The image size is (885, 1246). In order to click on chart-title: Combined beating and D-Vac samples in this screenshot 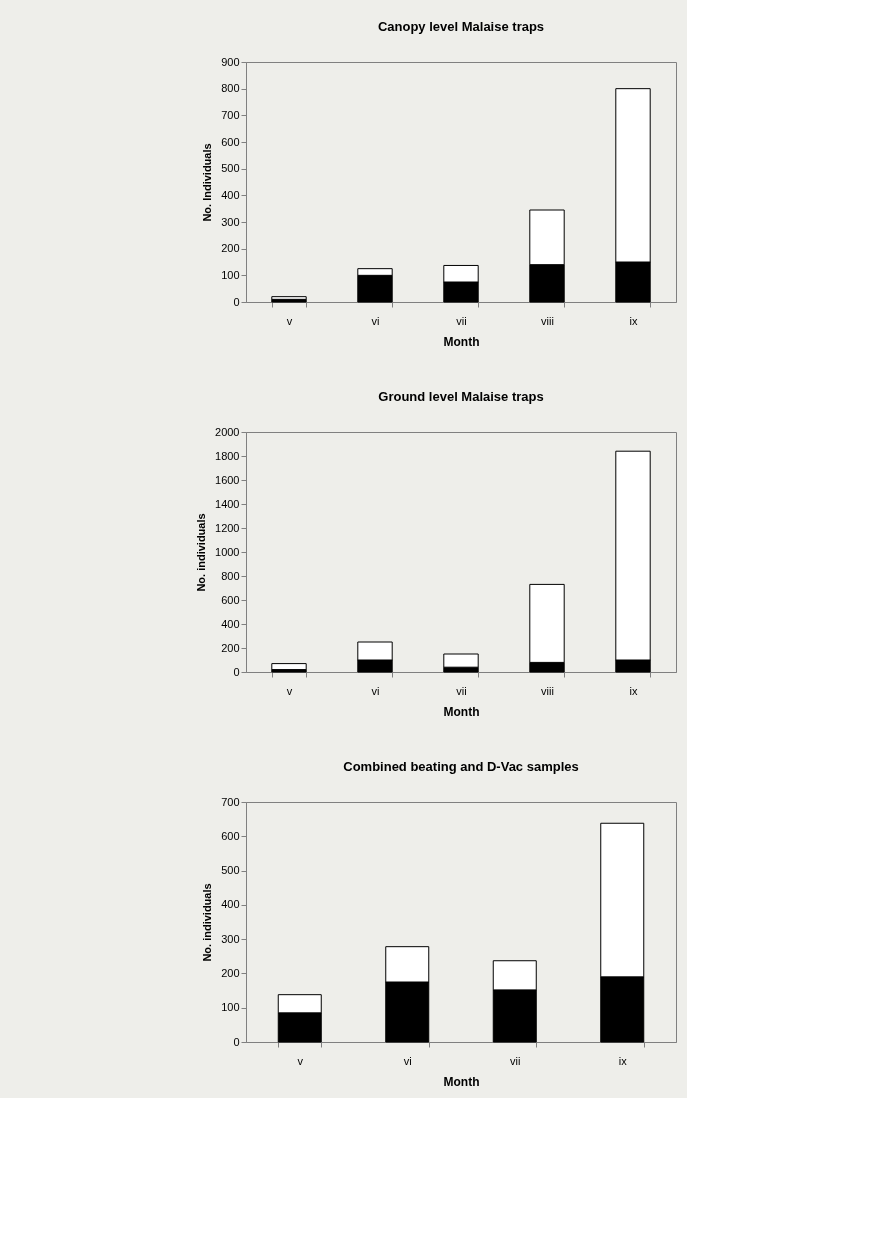, I will do `click(461, 766)`.